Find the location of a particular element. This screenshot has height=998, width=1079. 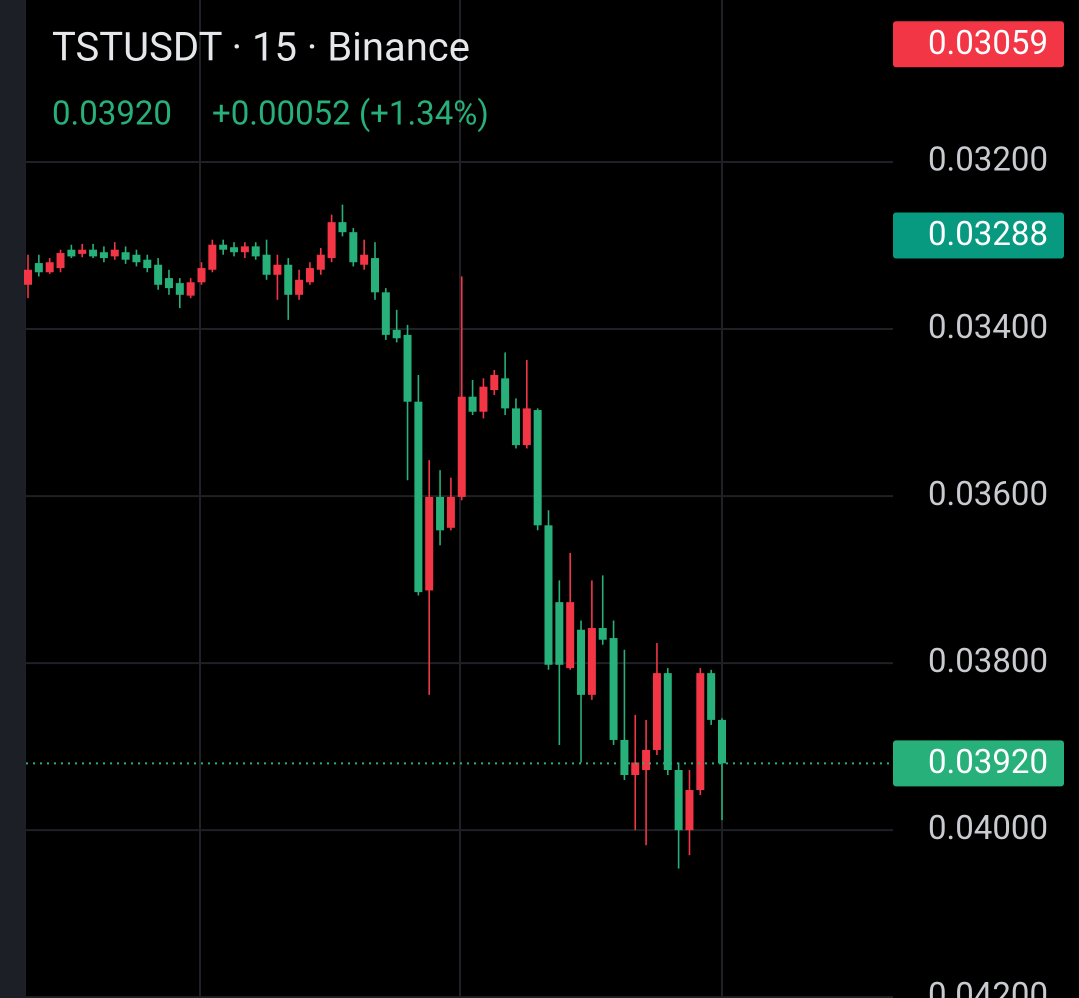

price-label: 0.03288 is located at coordinates (988, 234).